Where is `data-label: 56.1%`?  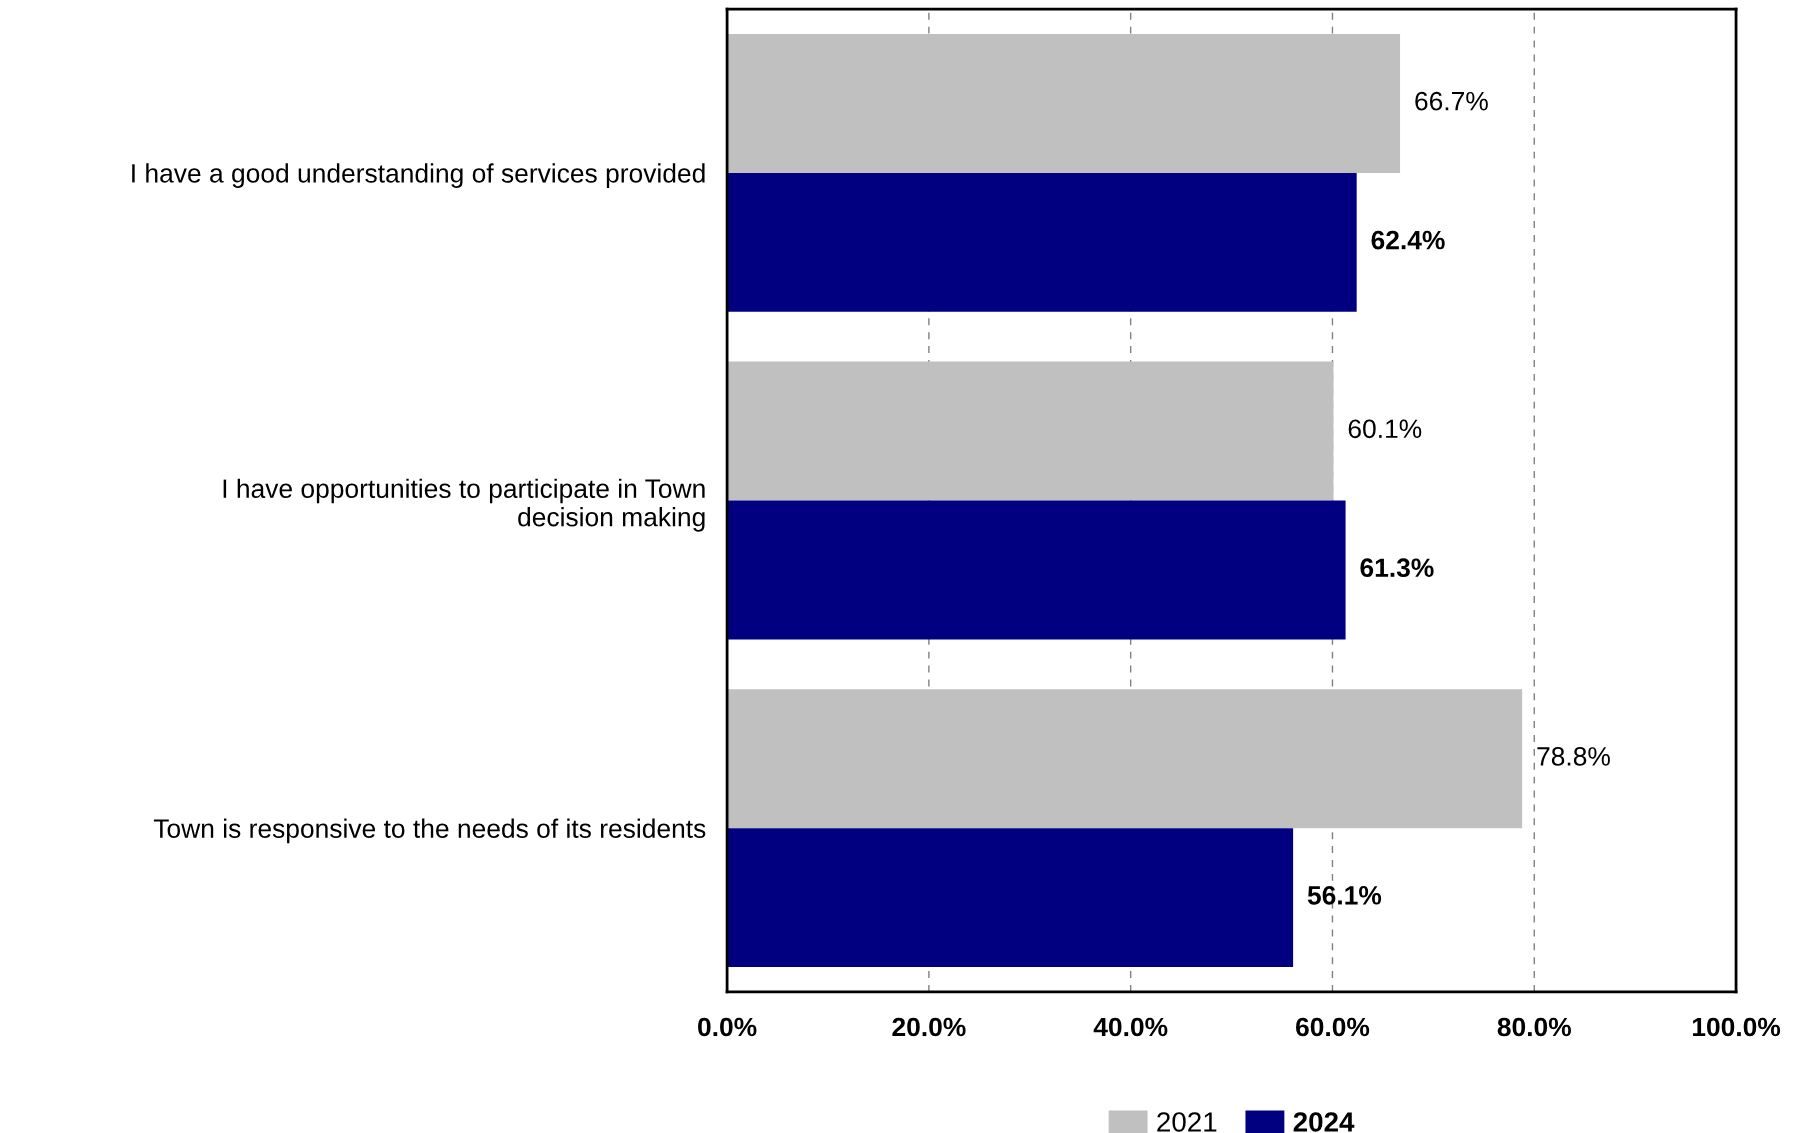
data-label: 56.1% is located at coordinates (1344, 895).